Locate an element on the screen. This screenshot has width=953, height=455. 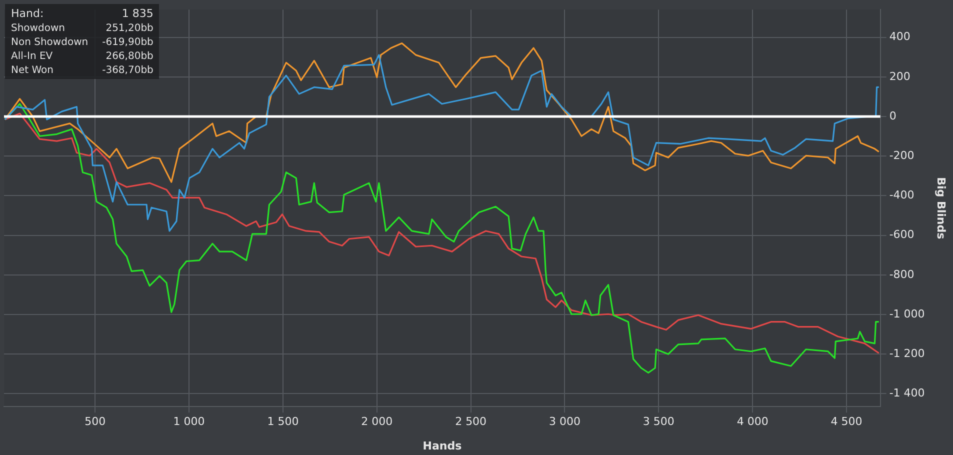
y-tick-label: -1 200 is located at coordinates (907, 353).